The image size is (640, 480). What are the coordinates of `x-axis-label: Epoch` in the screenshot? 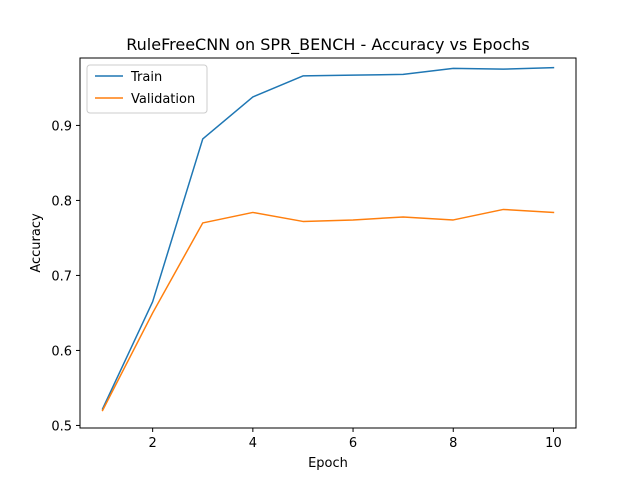 It's located at (328, 463).